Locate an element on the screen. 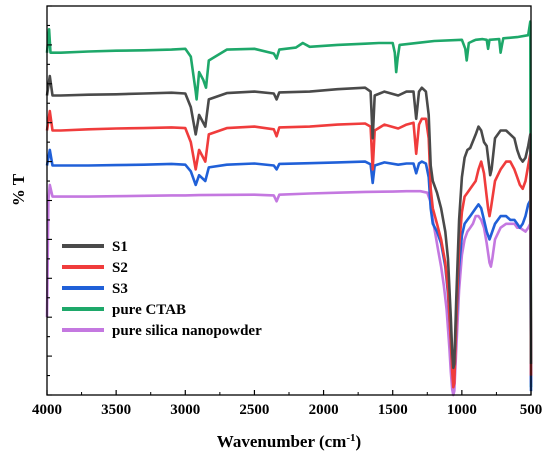 This screenshot has height=460, width=550. x-tick-label-3000: 3000 is located at coordinates (185, 410).